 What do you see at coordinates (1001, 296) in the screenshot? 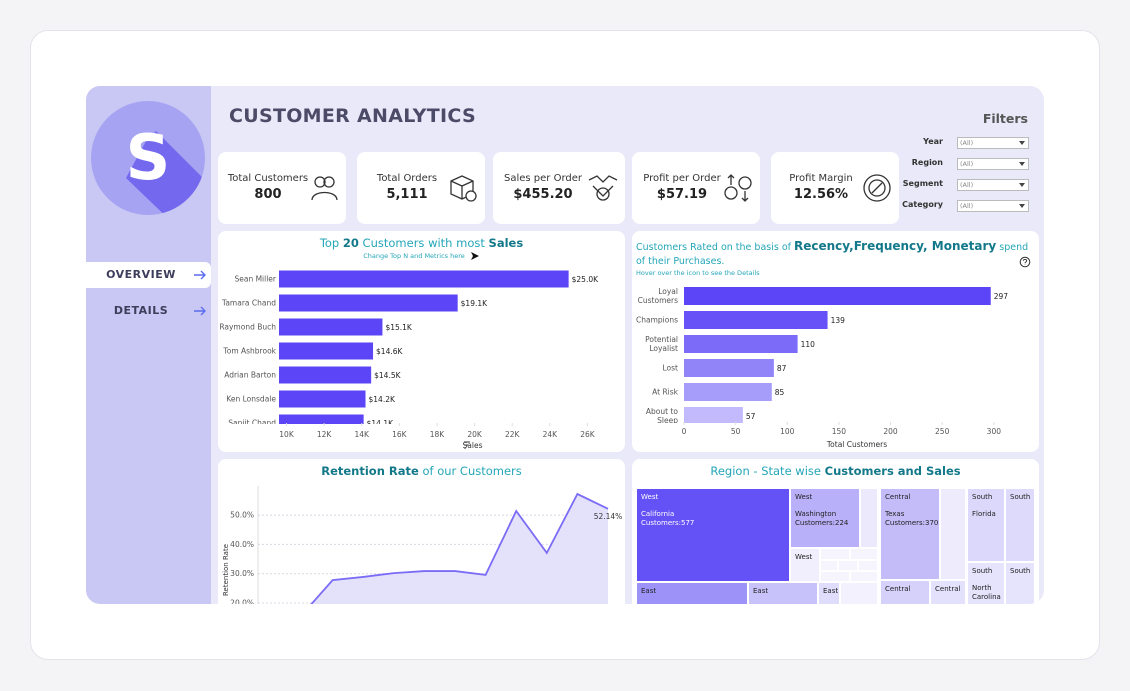
I see `bar-value-label: 297` at bounding box center [1001, 296].